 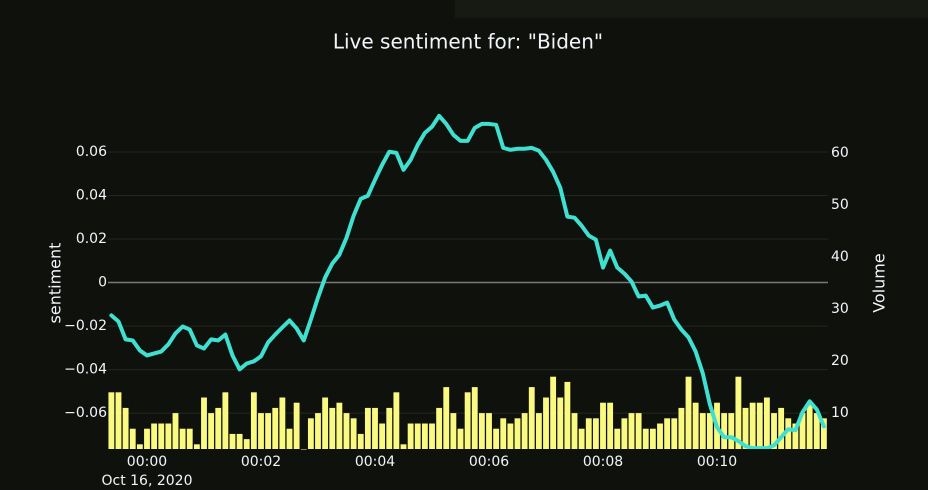 I want to click on y-tick-label: −0.06, so click(x=85, y=413).